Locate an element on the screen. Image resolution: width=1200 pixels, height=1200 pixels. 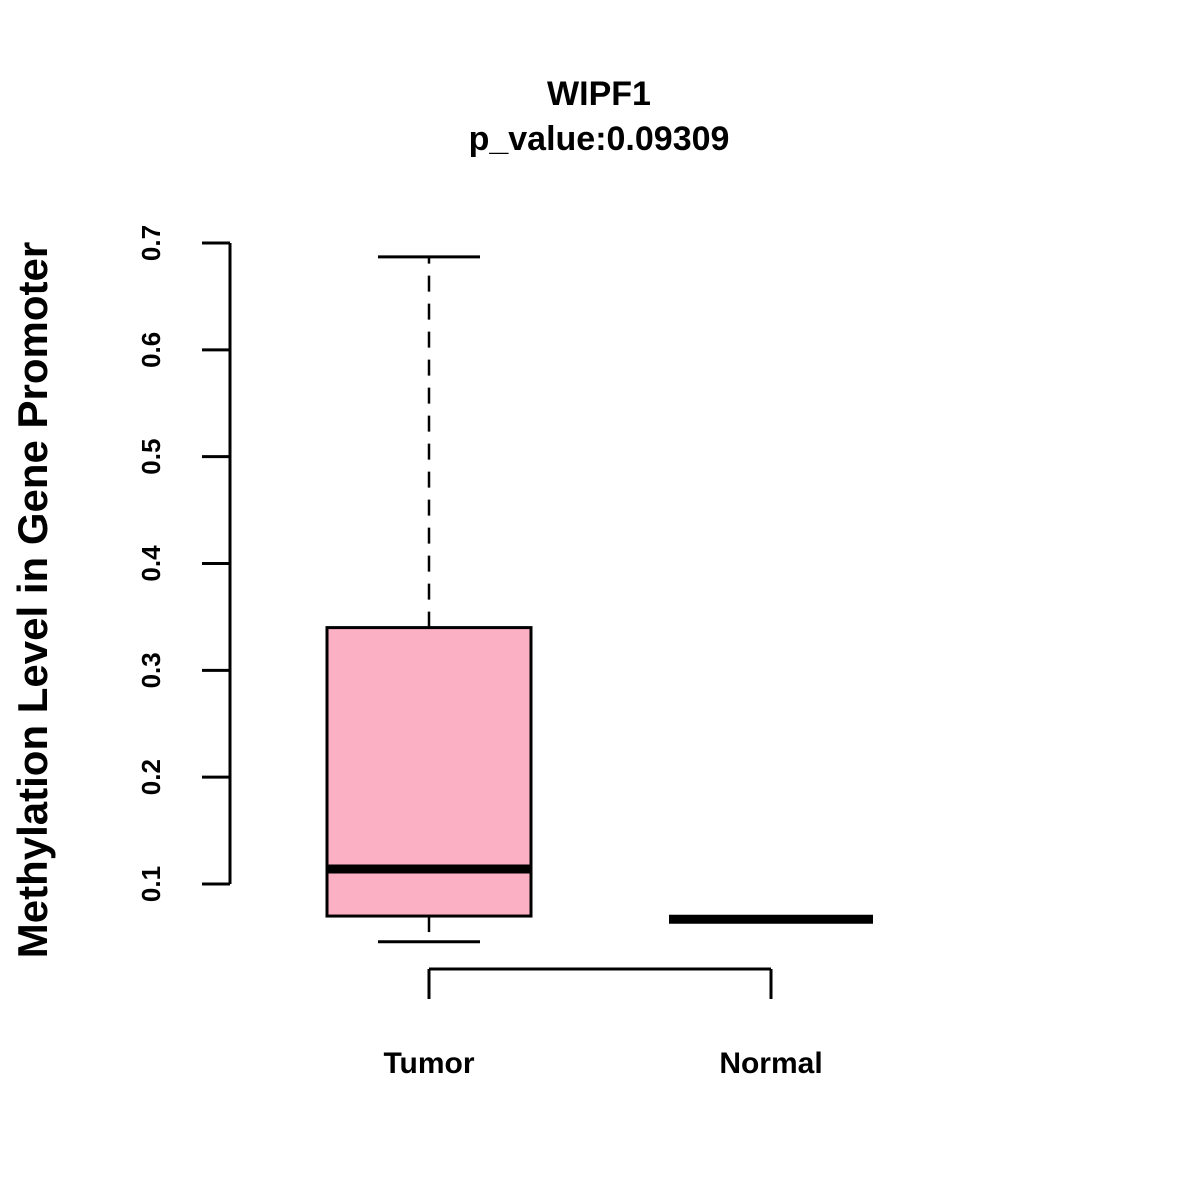
y-axis-label: Methylation Level in Gene Promoter is located at coordinates (32, 600).